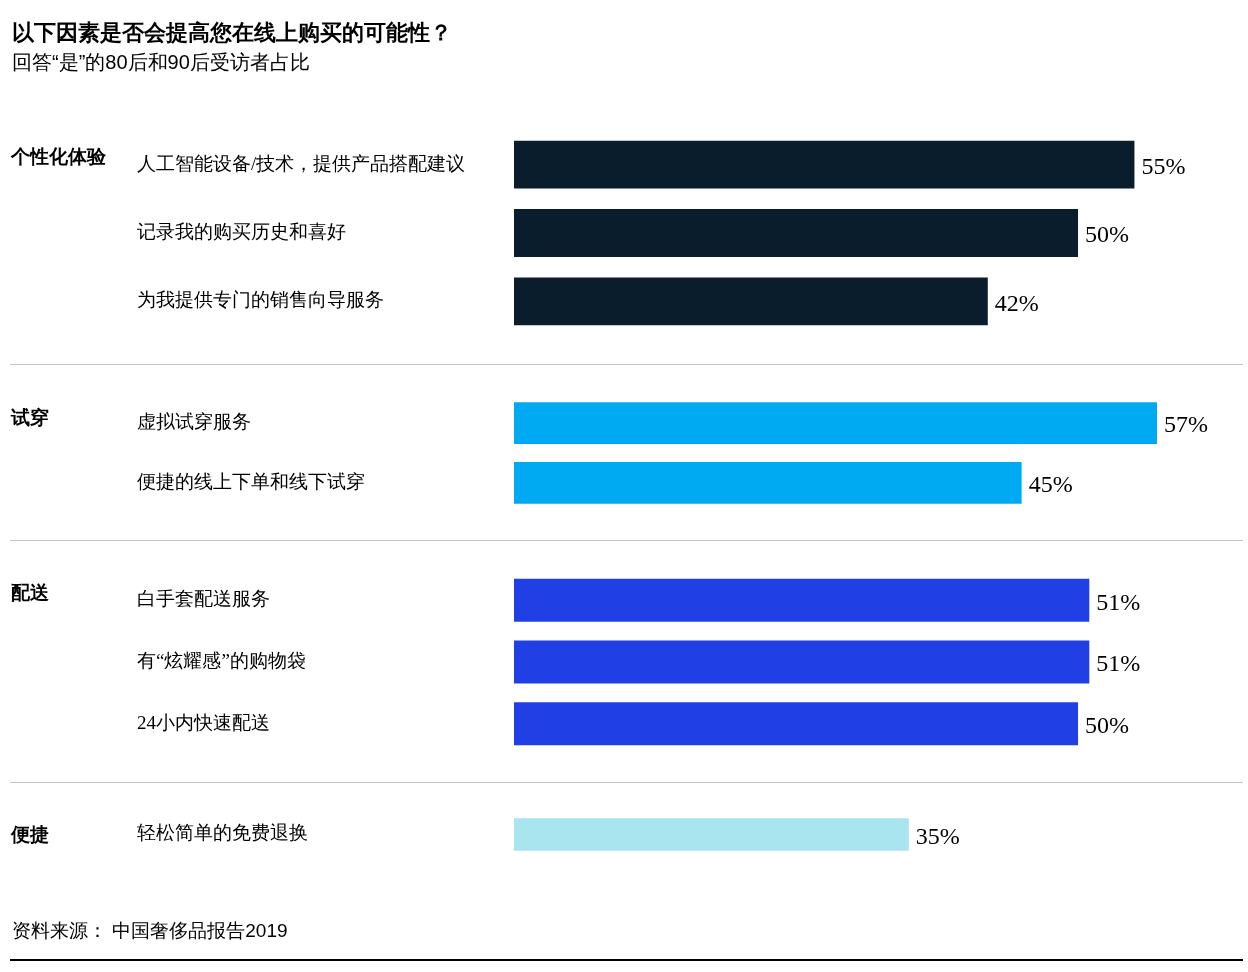 Image resolution: width=1248 pixels, height=972 pixels. What do you see at coordinates (1163, 165) in the screenshot?
I see `data-label: 55%` at bounding box center [1163, 165].